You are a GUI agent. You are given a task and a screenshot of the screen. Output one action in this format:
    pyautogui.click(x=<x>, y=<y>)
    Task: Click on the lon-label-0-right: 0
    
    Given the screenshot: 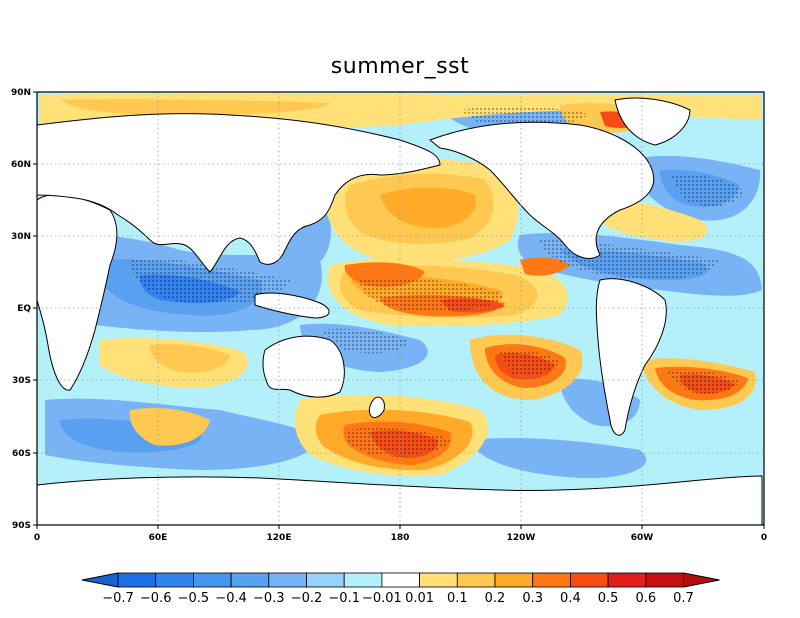 What is the action you would take?
    pyautogui.click(x=764, y=538)
    